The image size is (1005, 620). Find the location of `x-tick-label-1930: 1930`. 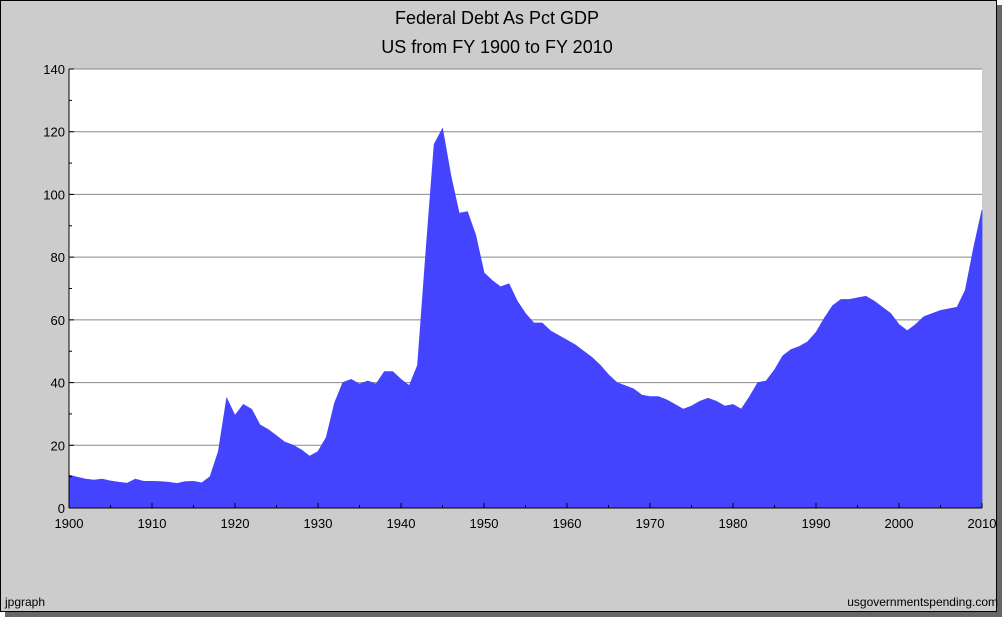

x-tick-label-1930: 1930 is located at coordinates (318, 523).